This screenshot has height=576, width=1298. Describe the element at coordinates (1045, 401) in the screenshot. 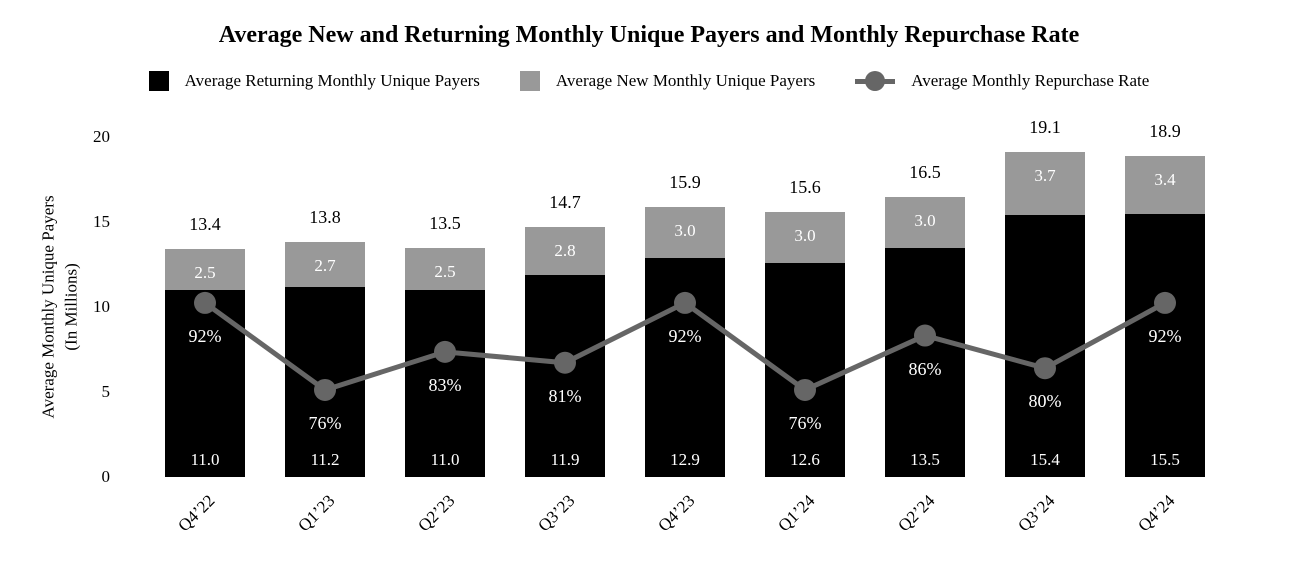

I see `repurchase-rate-label: 80%` at that location.